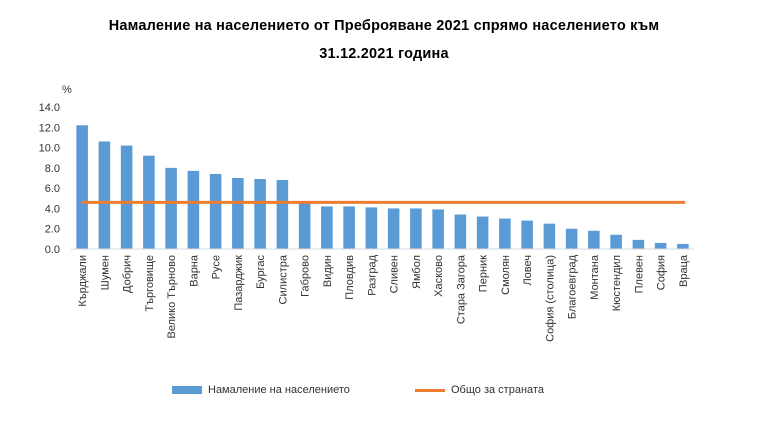 Image resolution: width=768 pixels, height=432 pixels. Describe the element at coordinates (497, 390) in the screenshot. I see `legend-label-line: Общо за страната` at that location.